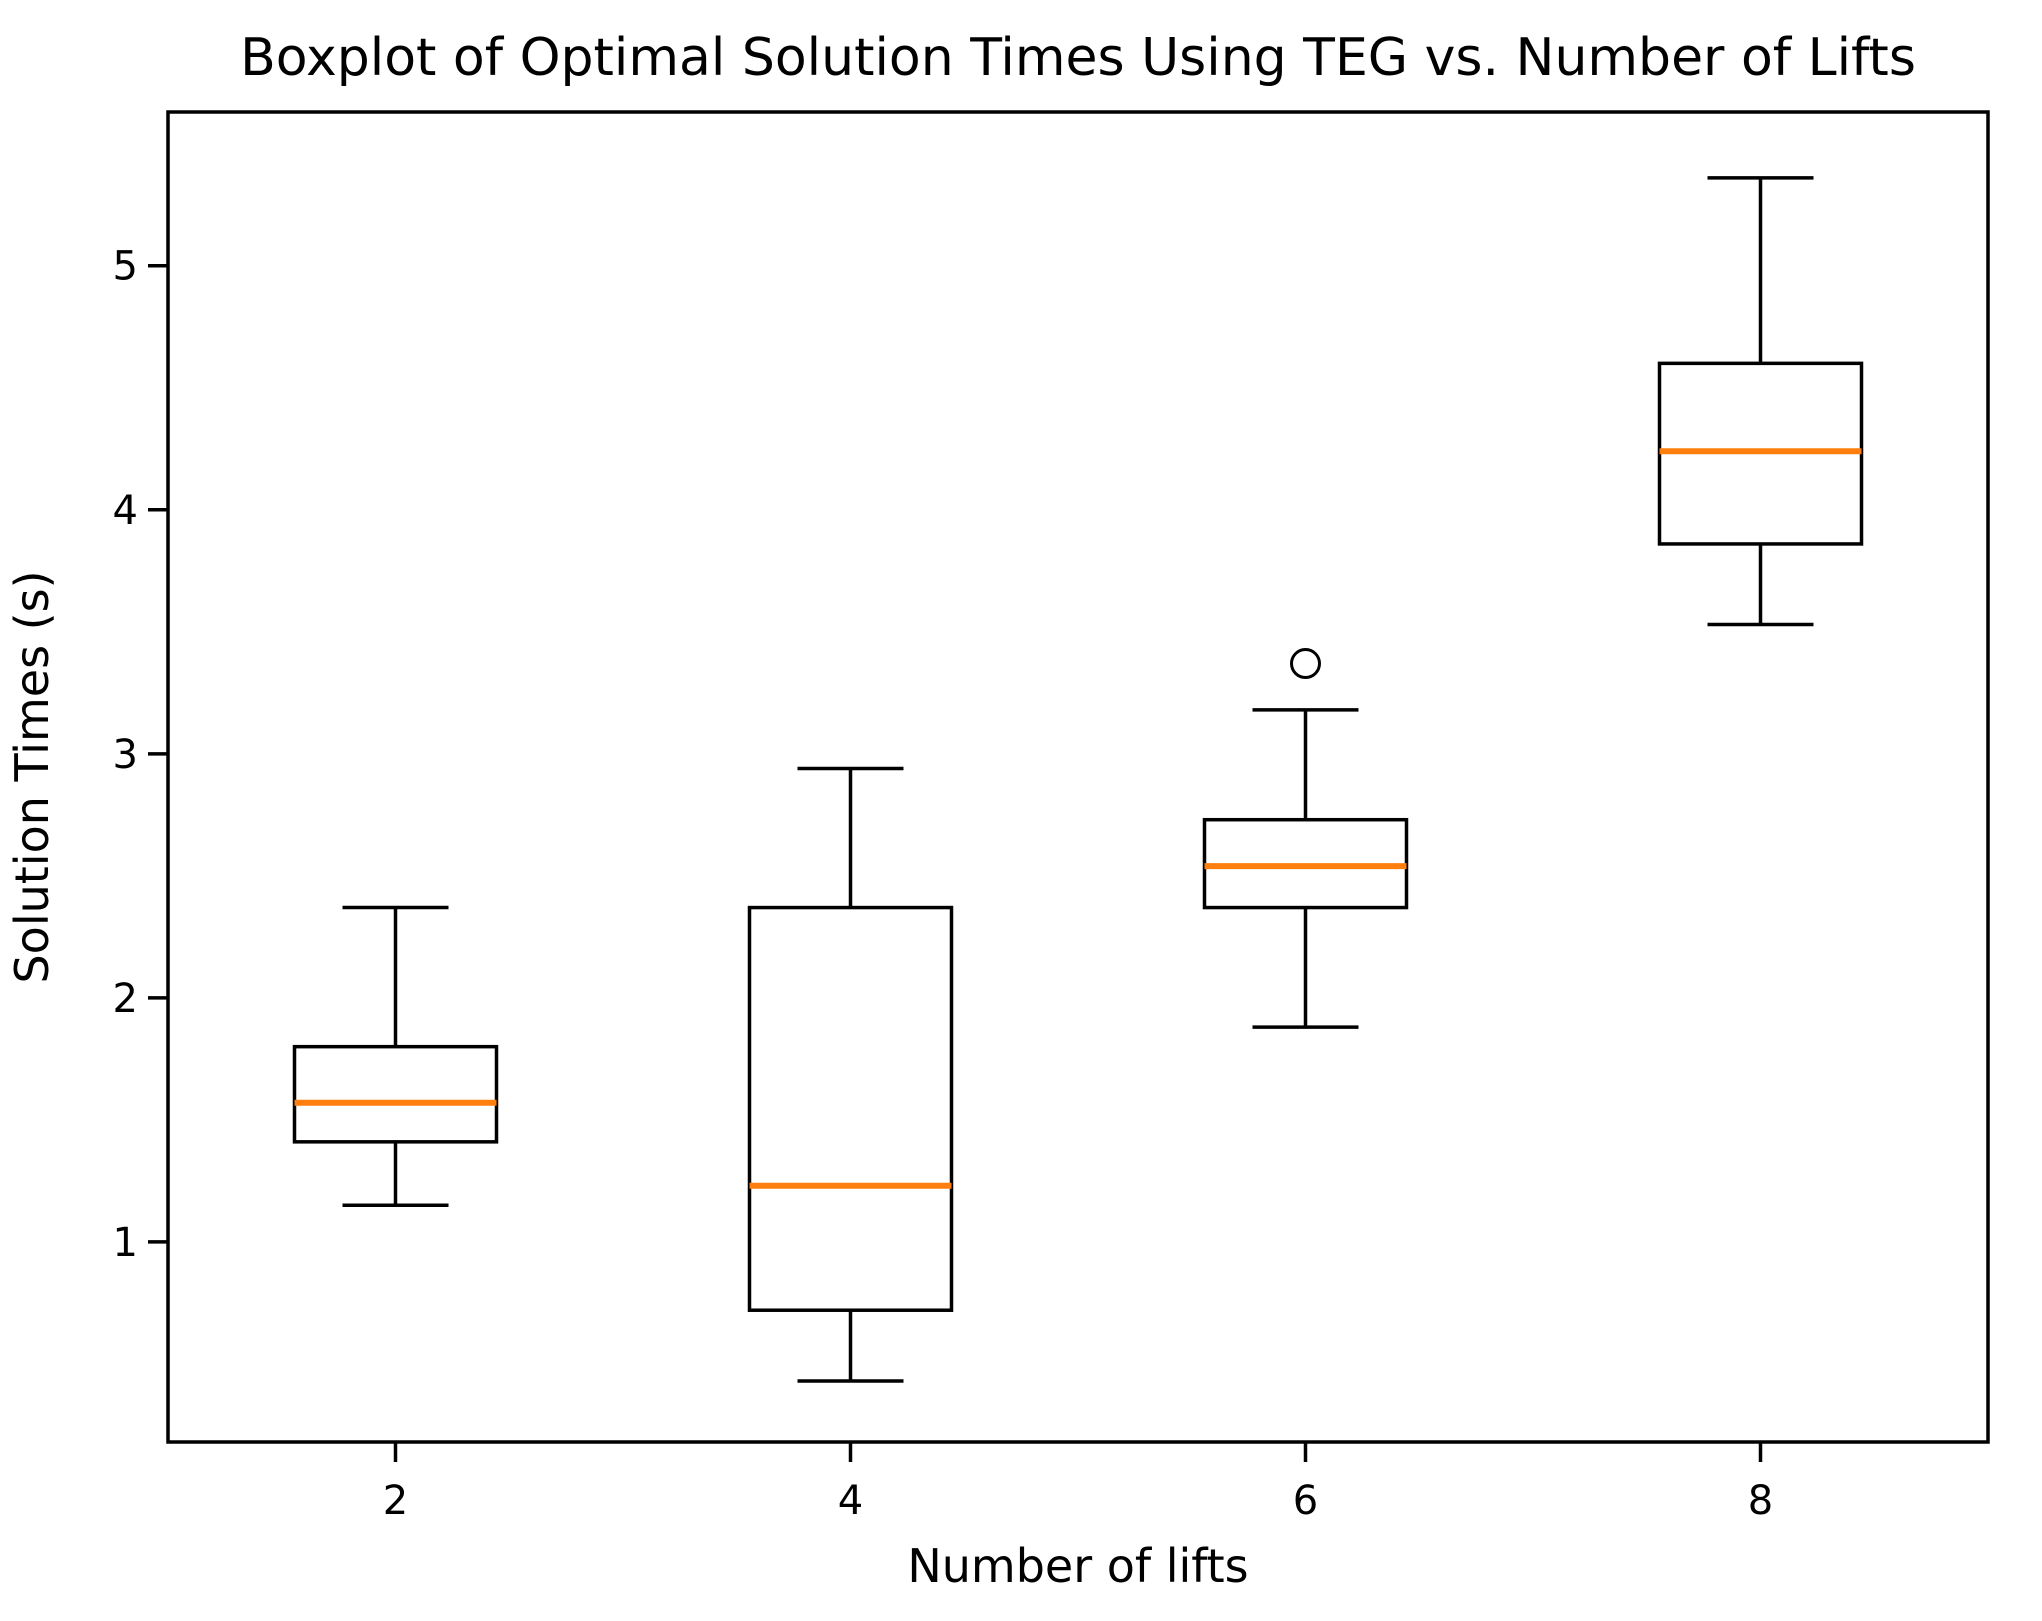  I want to click on x-tick-label: 6, so click(1305, 1501).